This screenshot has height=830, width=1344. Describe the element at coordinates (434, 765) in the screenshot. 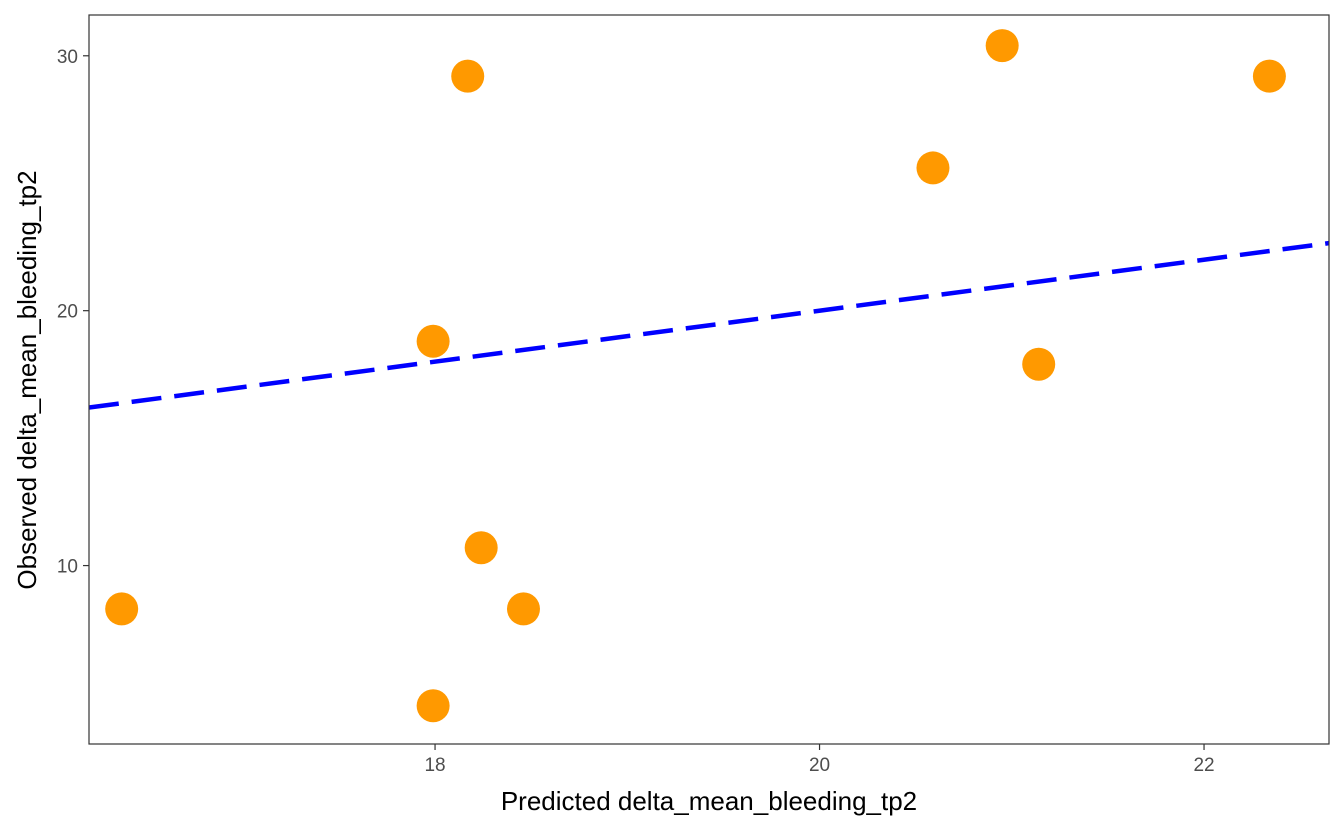

I see `x-tick-label: 18` at that location.